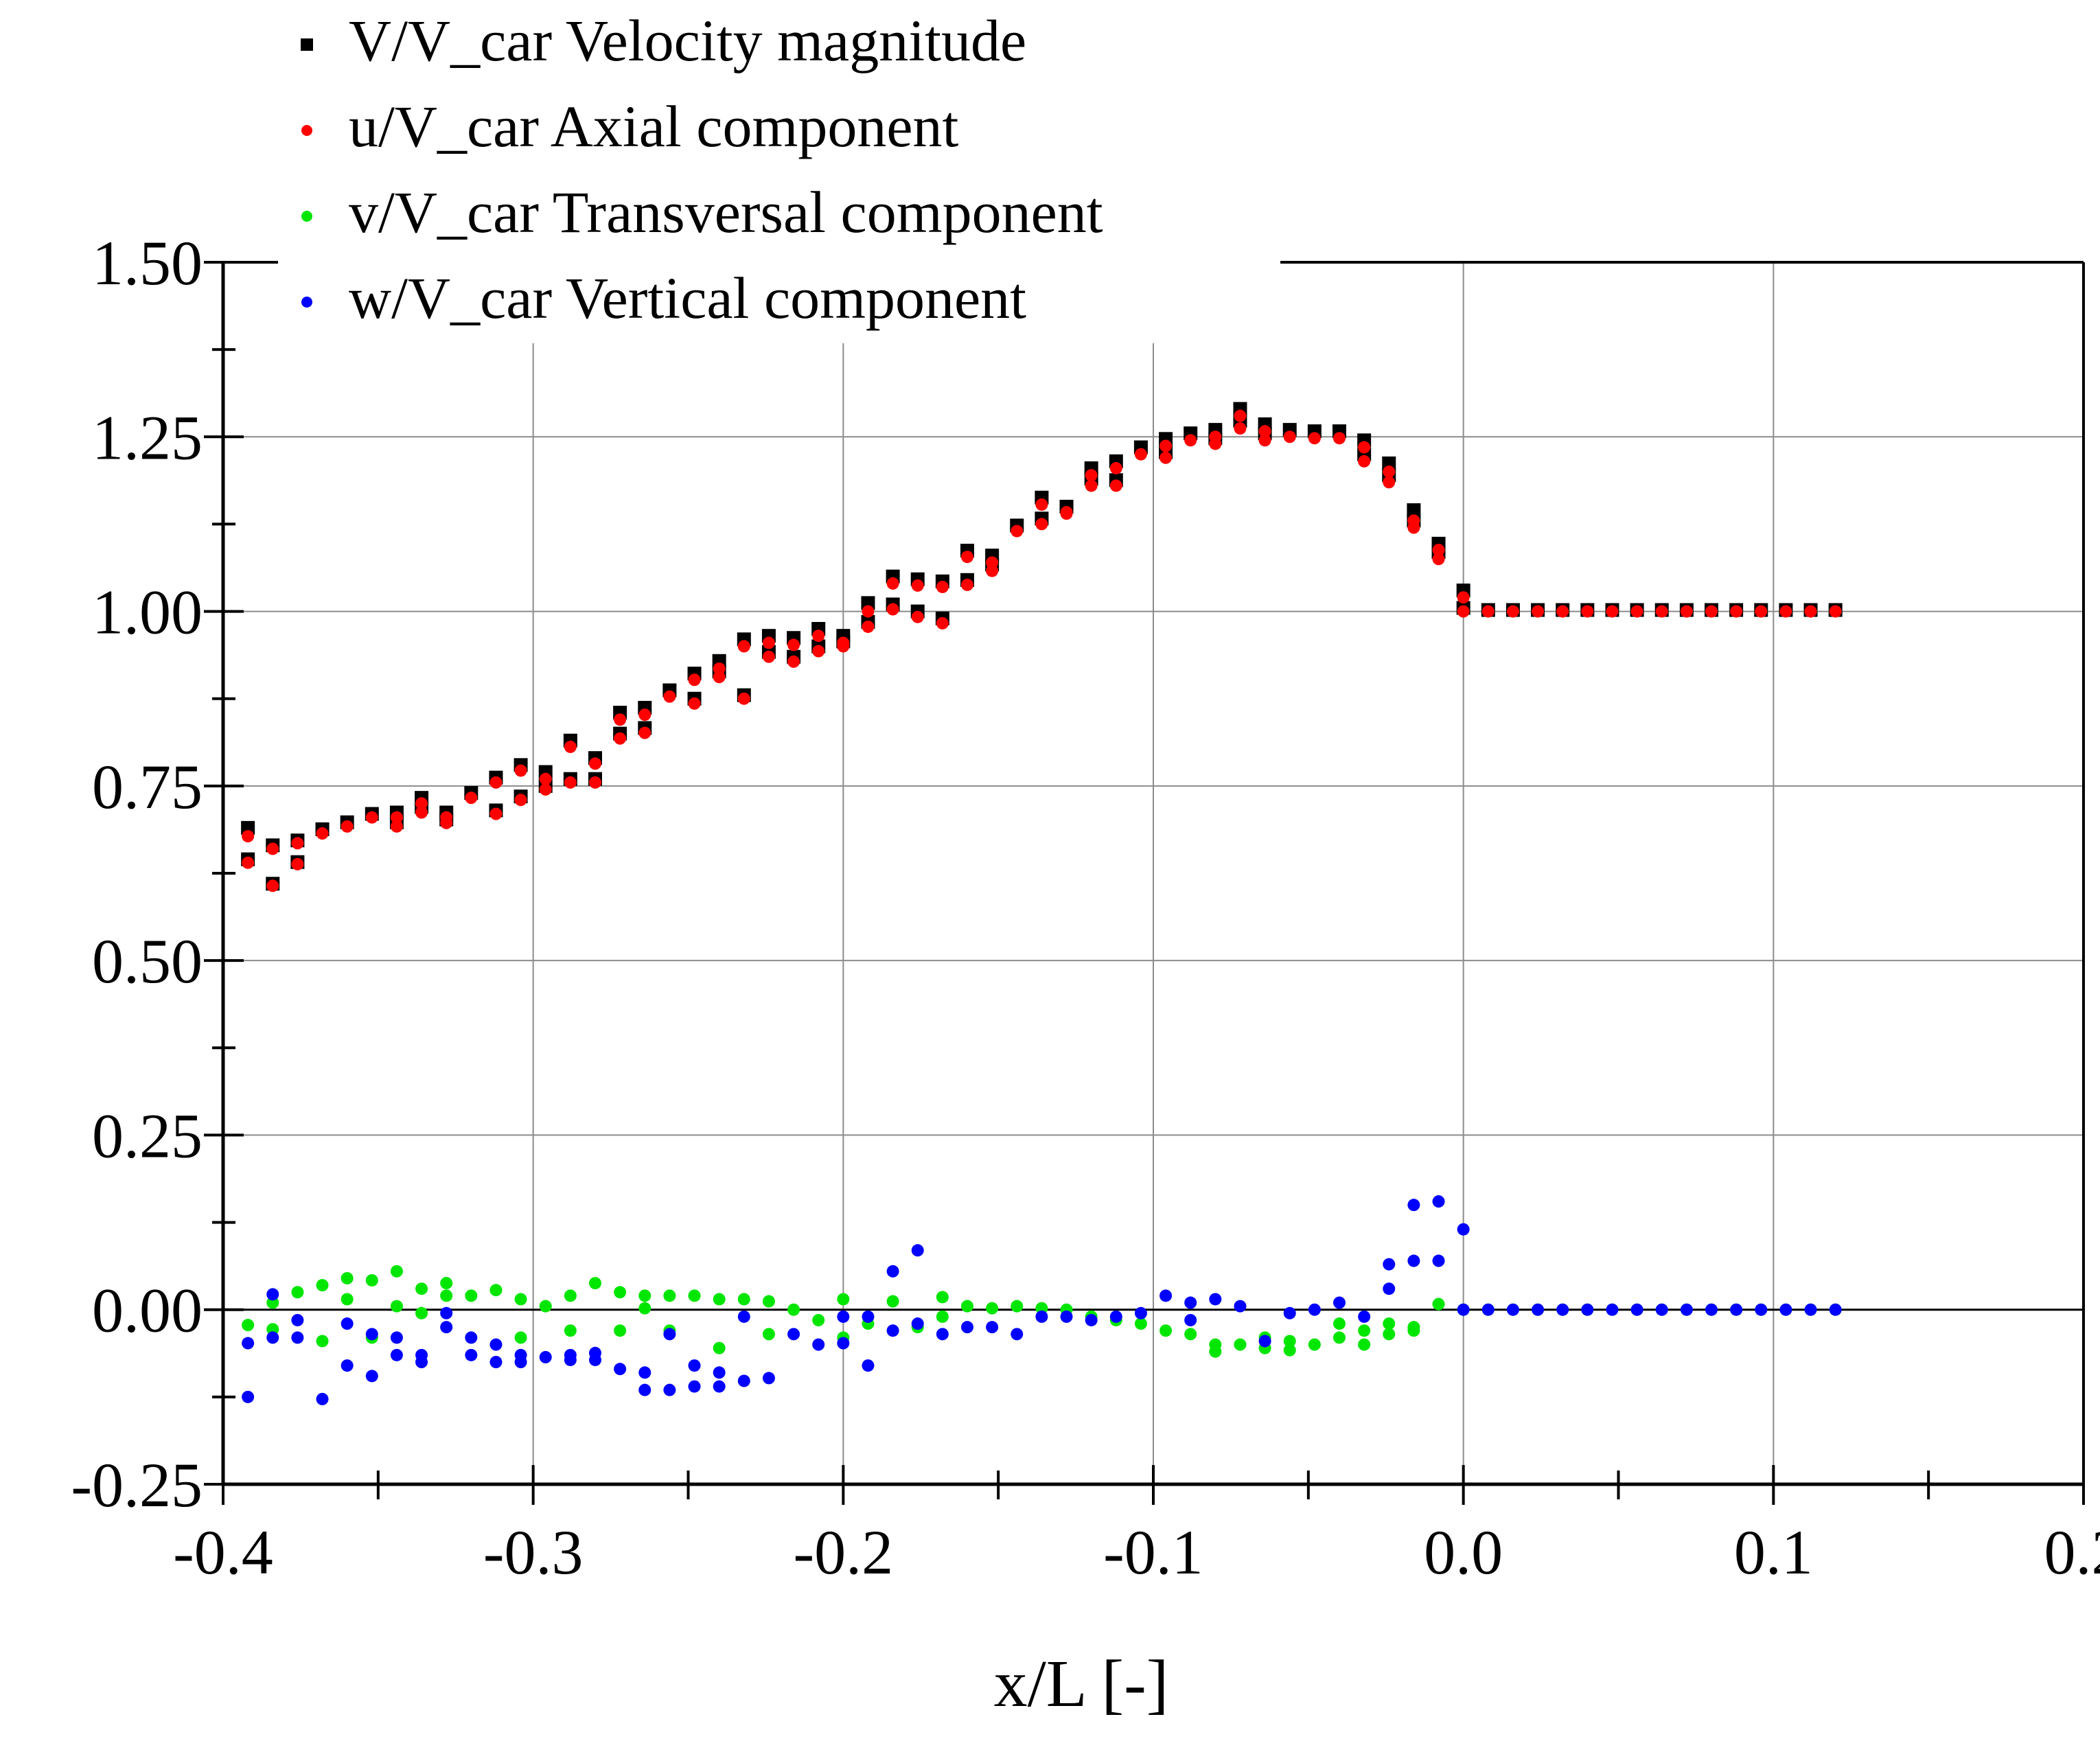 The width and height of the screenshot is (2100, 1741). Describe the element at coordinates (147, 263) in the screenshot. I see `y-tick-label-7: 1.50` at that location.